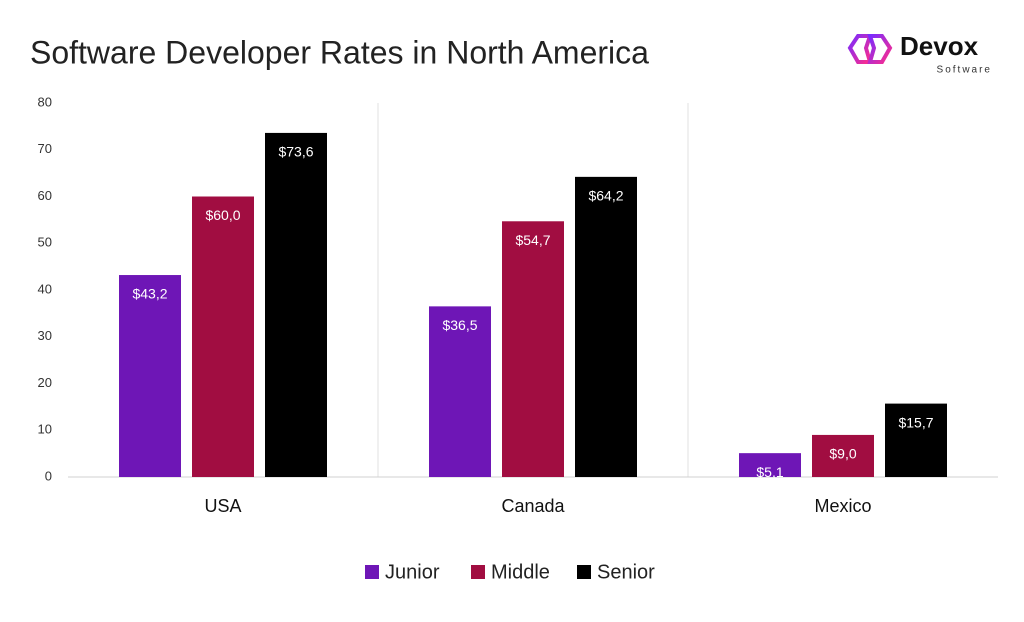  Describe the element at coordinates (964, 70) in the screenshot. I see `logo-tagline: Software` at that location.